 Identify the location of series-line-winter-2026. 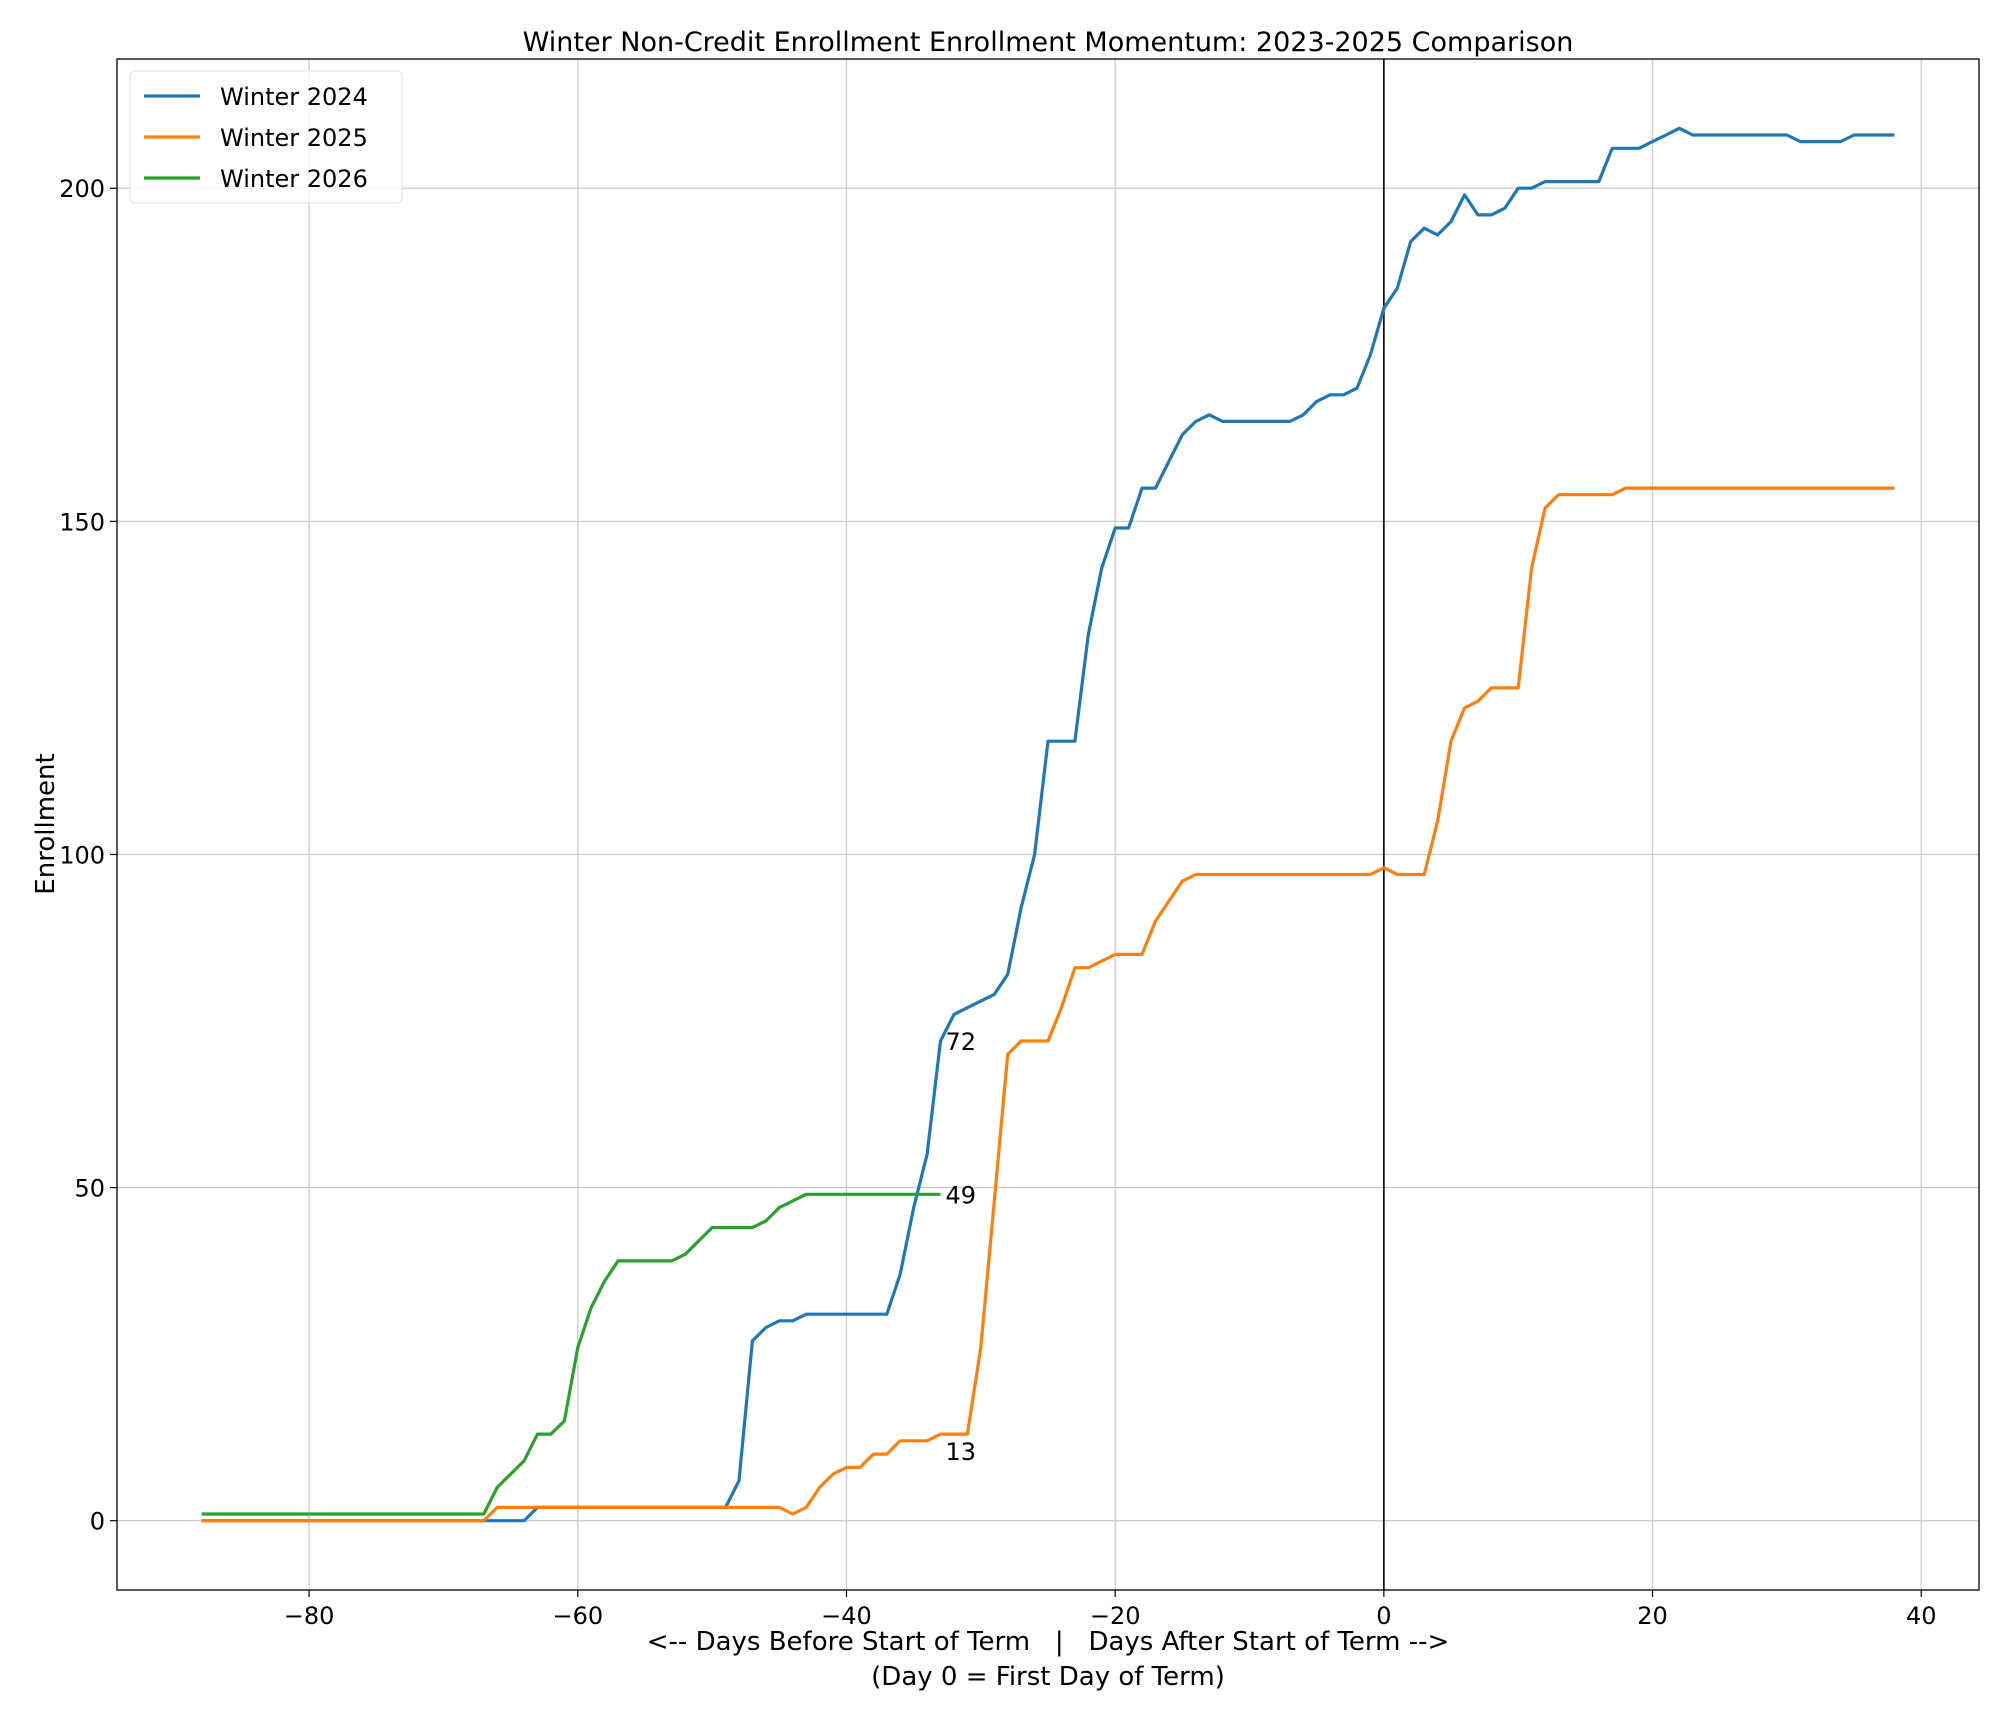
(571, 1354).